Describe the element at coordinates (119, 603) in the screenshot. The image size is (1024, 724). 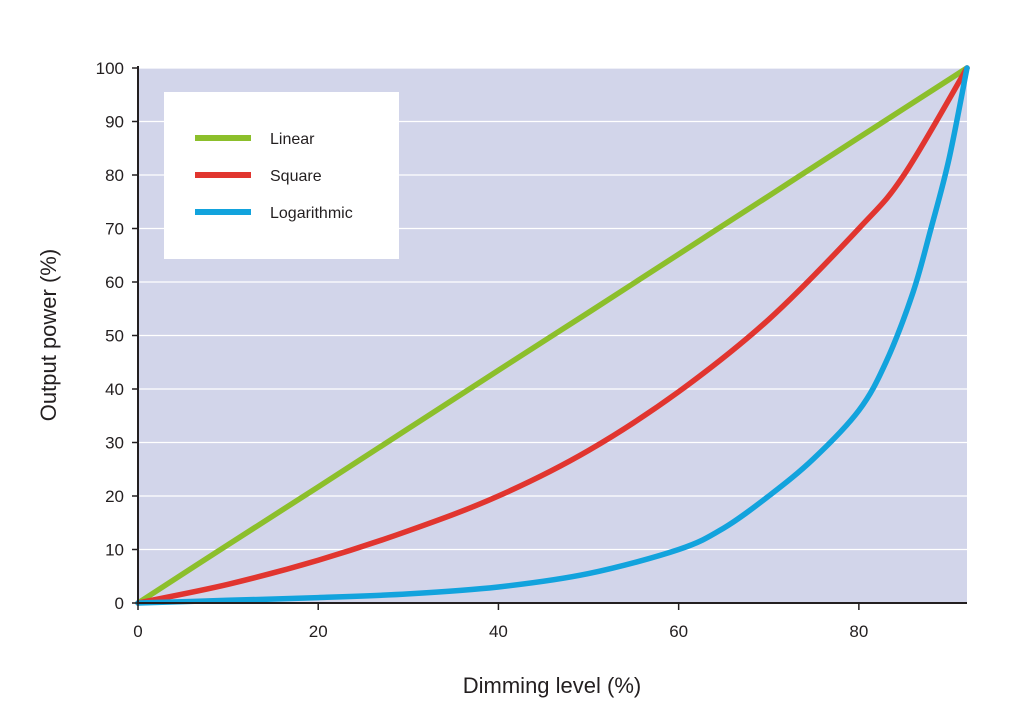
I see `y-tick-label: 0` at that location.